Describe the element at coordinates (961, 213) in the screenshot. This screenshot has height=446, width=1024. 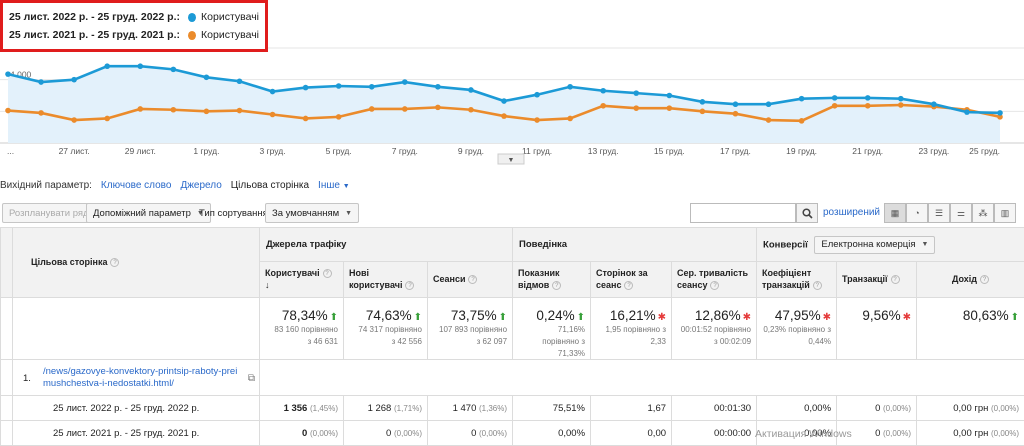
I see `comparison-view-icon: ⚌` at that location.